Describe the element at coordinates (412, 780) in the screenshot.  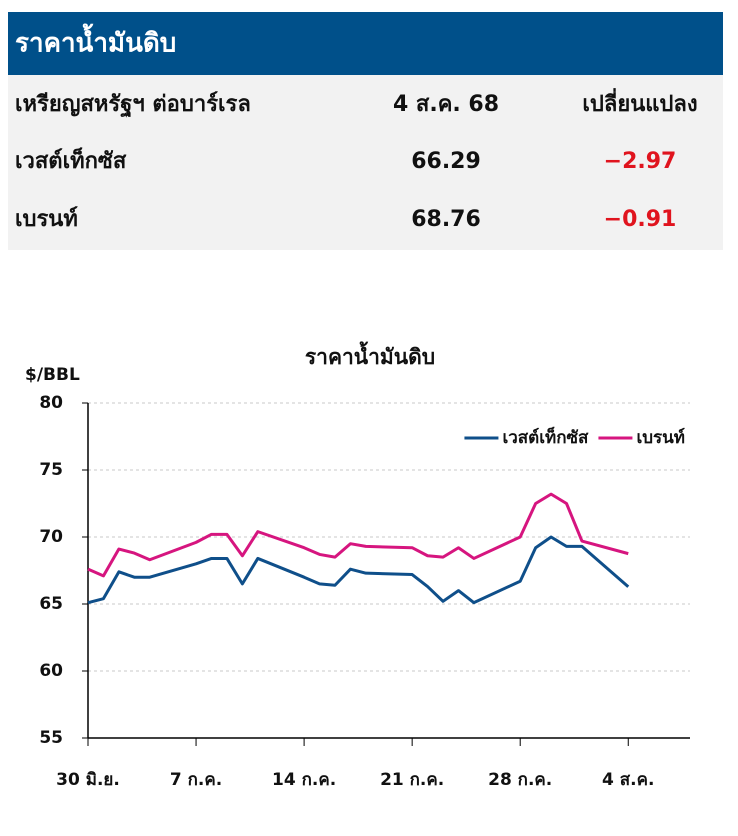
I see `x-tick-label: 21 ก.ค.` at that location.